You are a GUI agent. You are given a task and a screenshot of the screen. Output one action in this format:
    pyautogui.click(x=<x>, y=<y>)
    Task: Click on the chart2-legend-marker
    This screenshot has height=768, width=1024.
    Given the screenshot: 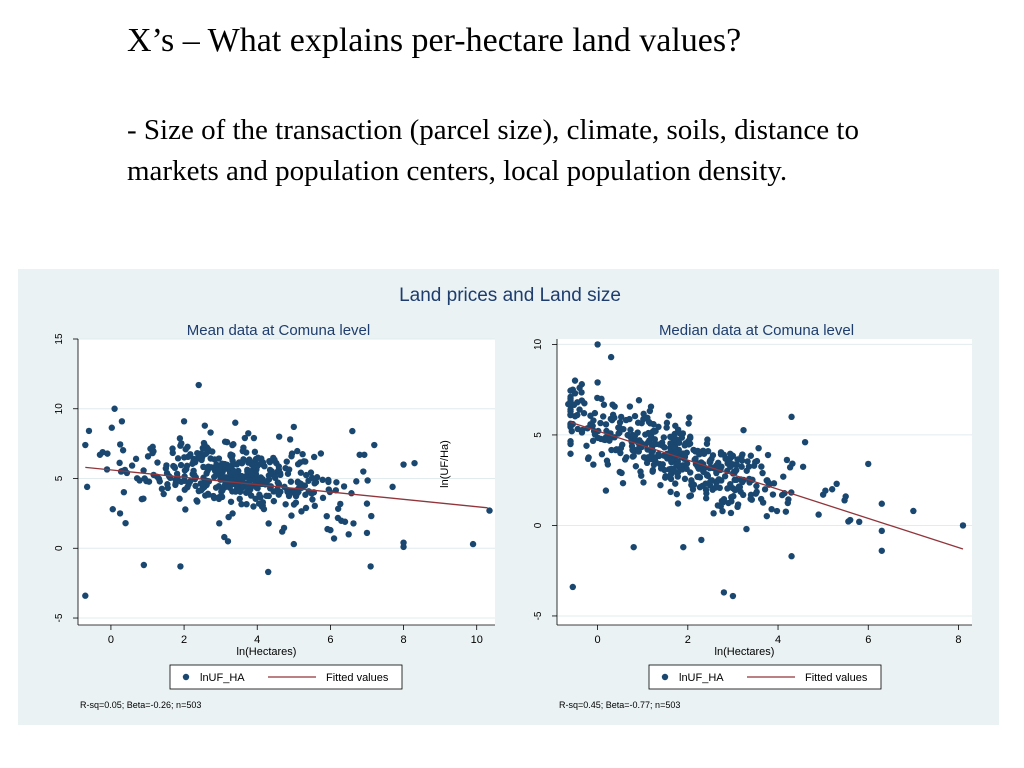 What is the action you would take?
    pyautogui.click(x=665, y=677)
    